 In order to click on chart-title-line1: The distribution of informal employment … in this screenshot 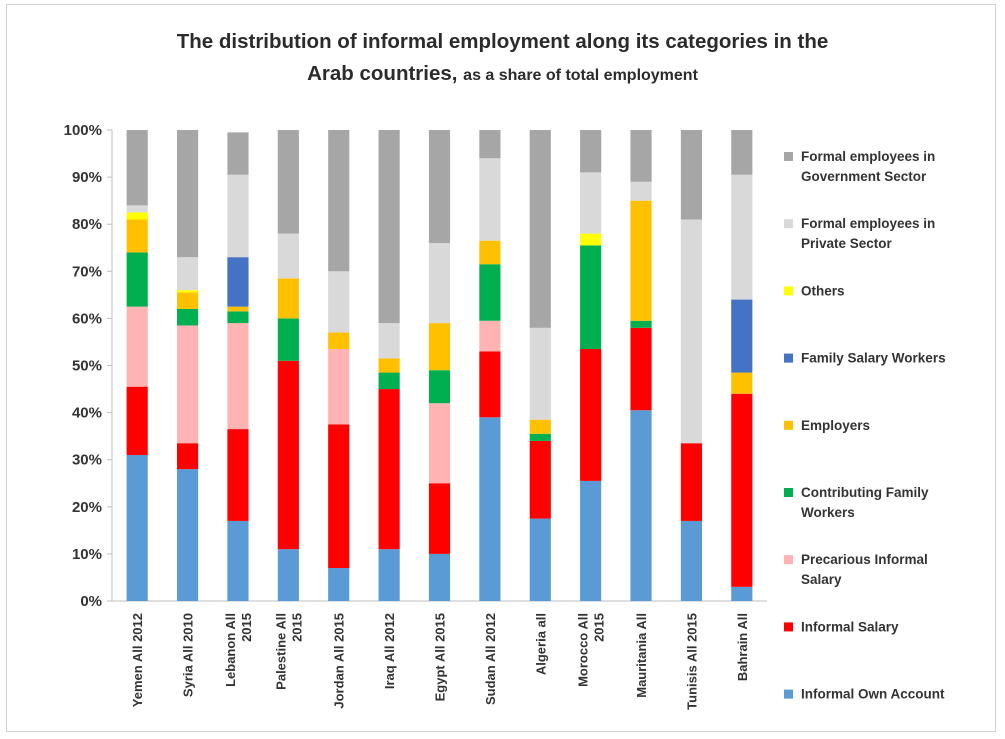, I will do `click(502, 41)`.